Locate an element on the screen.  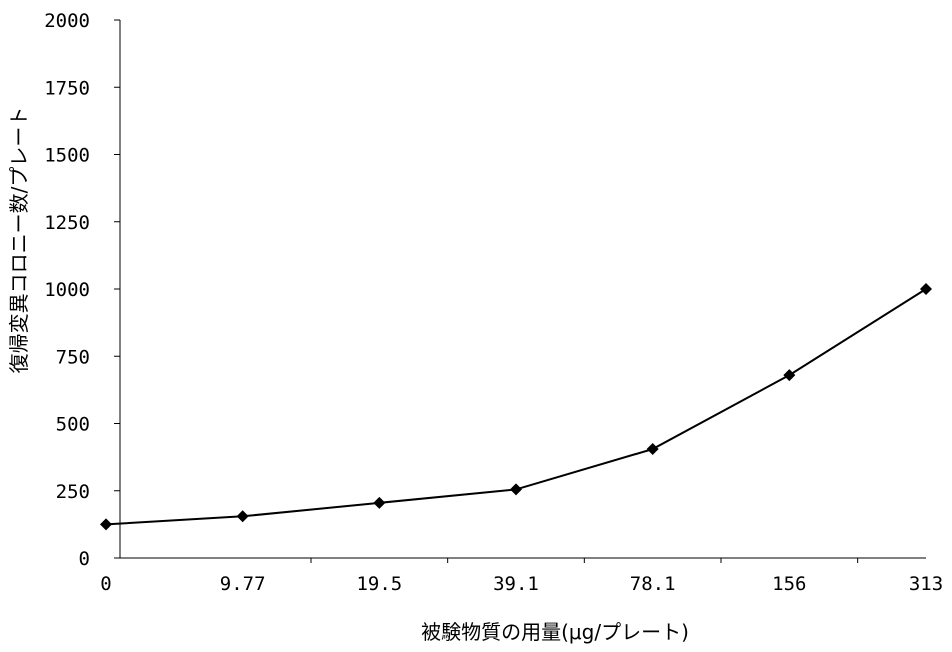
x-axis-title: 被験物質の用量(μg/プレート) is located at coordinates (555, 632).